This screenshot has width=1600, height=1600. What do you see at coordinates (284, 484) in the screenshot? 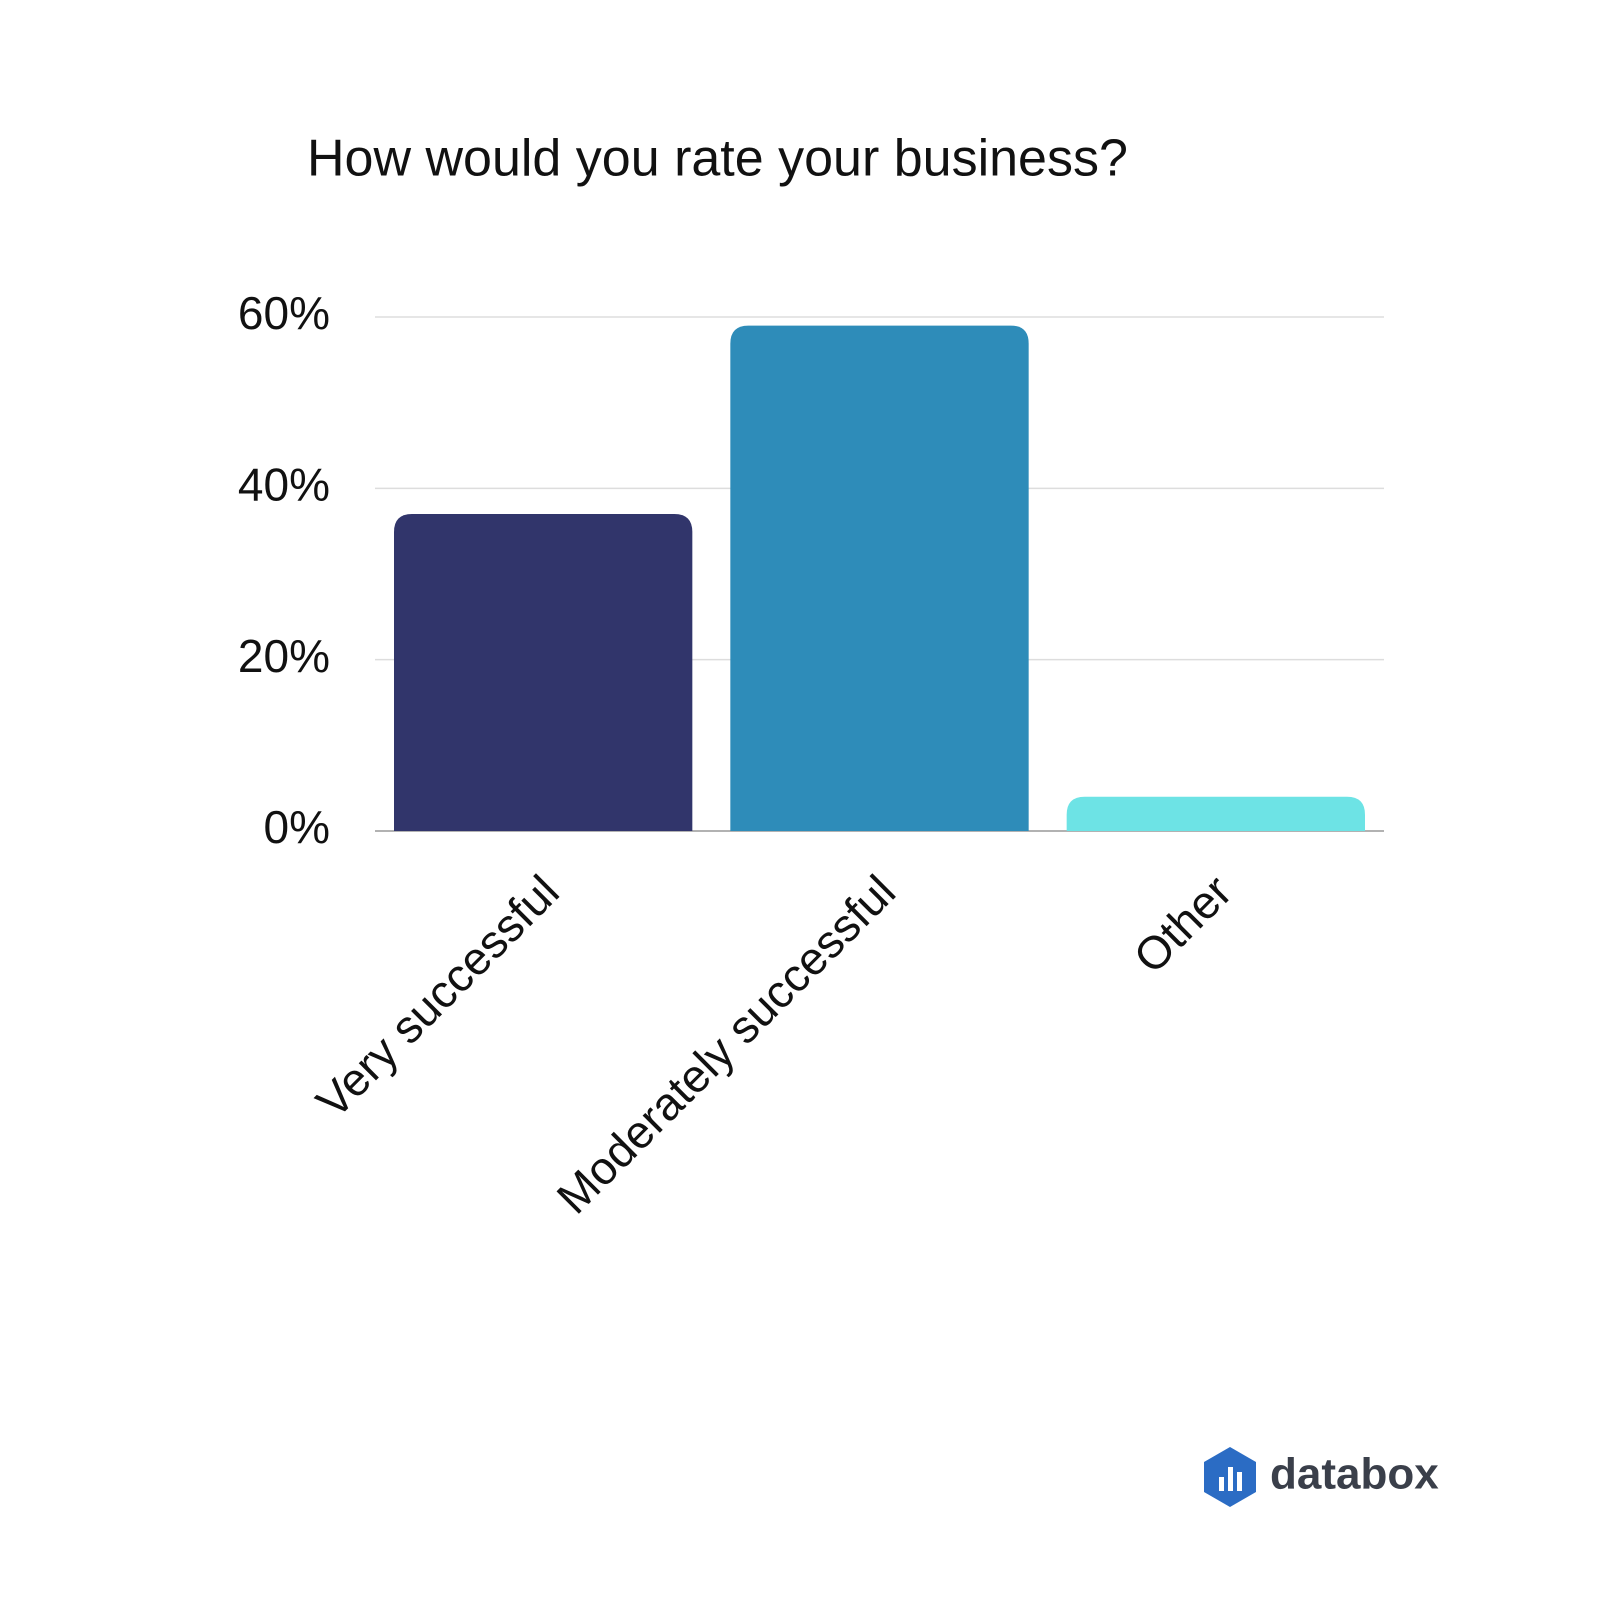
I see `y-tick-label: 40%` at bounding box center [284, 484].